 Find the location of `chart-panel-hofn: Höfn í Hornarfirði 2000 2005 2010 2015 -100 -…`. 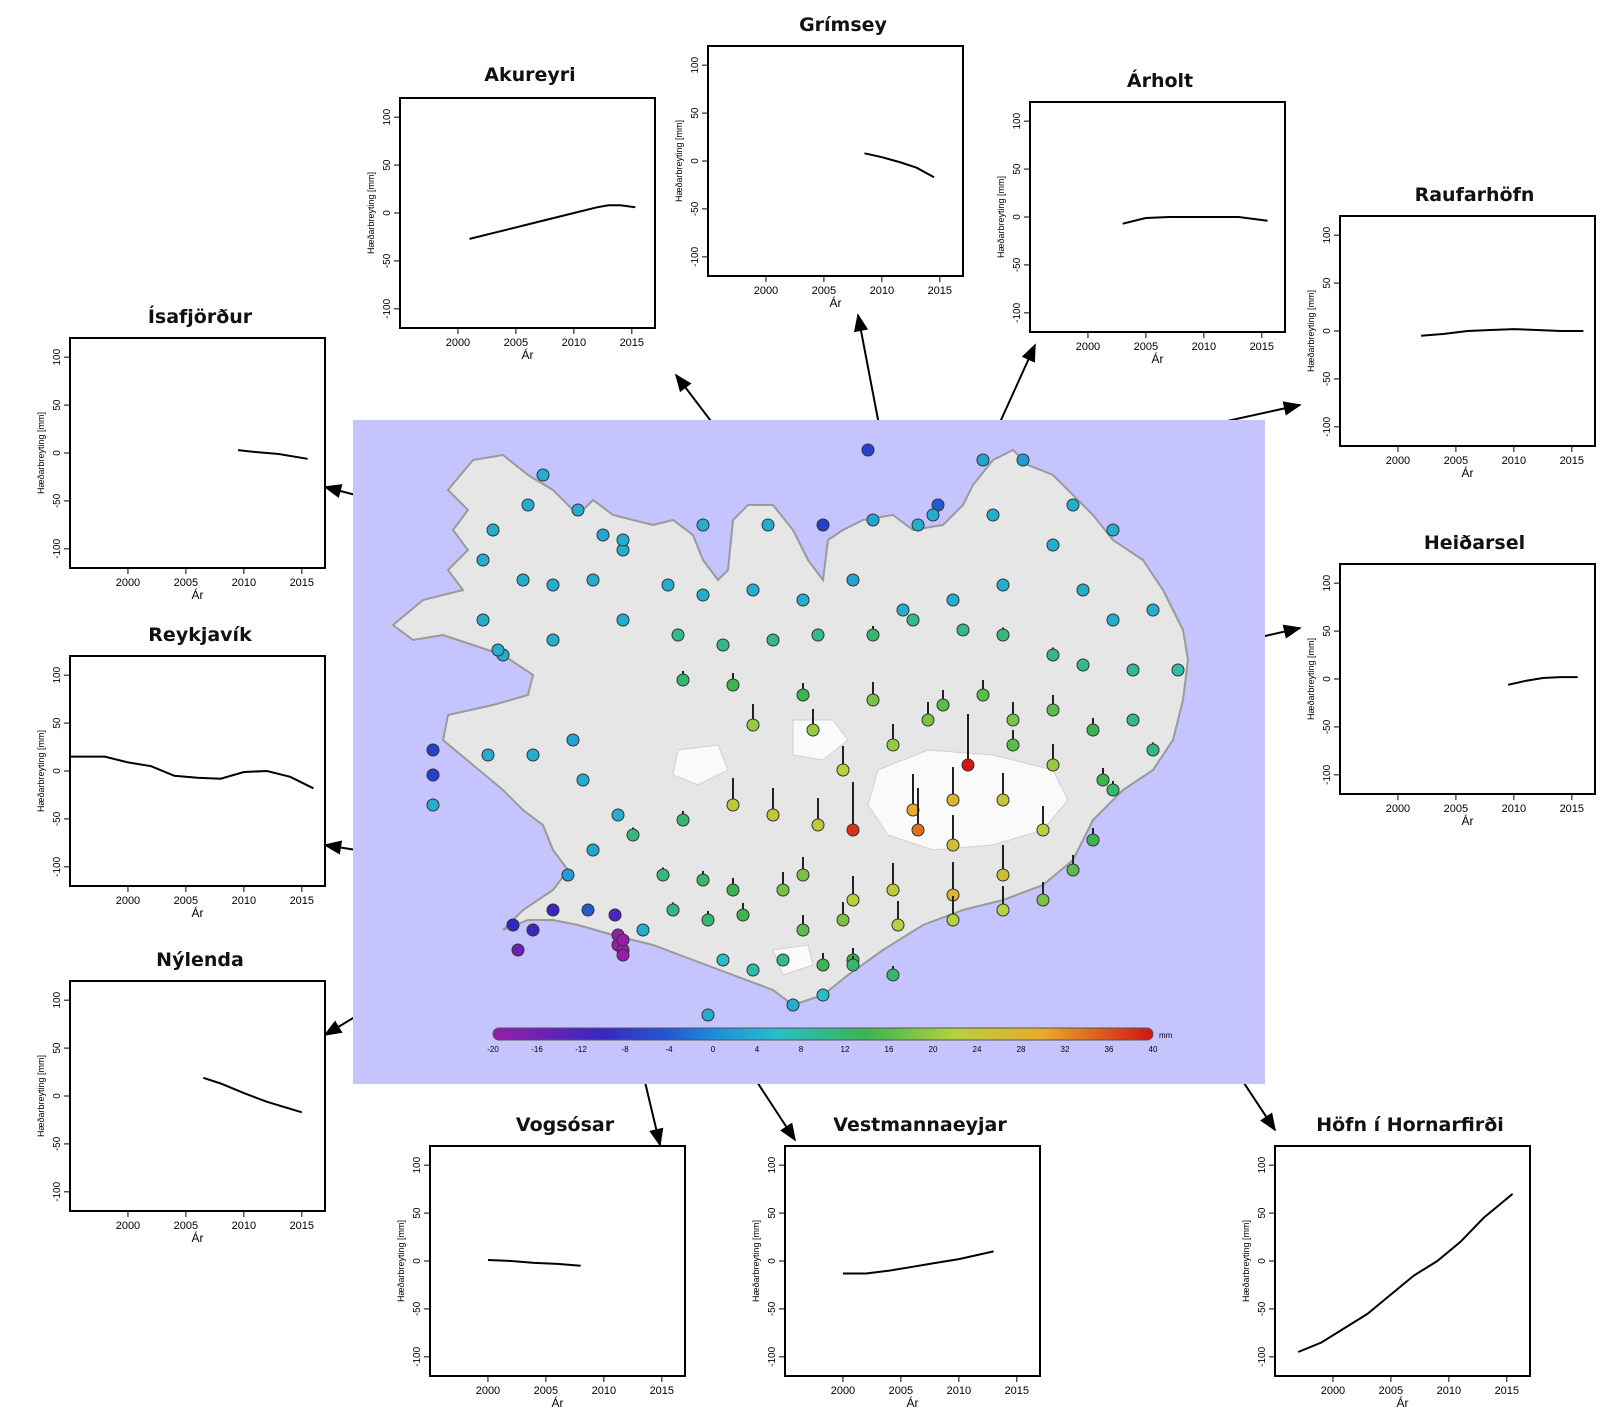

chart-panel-hofn: Höfn í Hornarfirði 2000 2005 2010 2015 -100 -… is located at coordinates (1390, 1261).